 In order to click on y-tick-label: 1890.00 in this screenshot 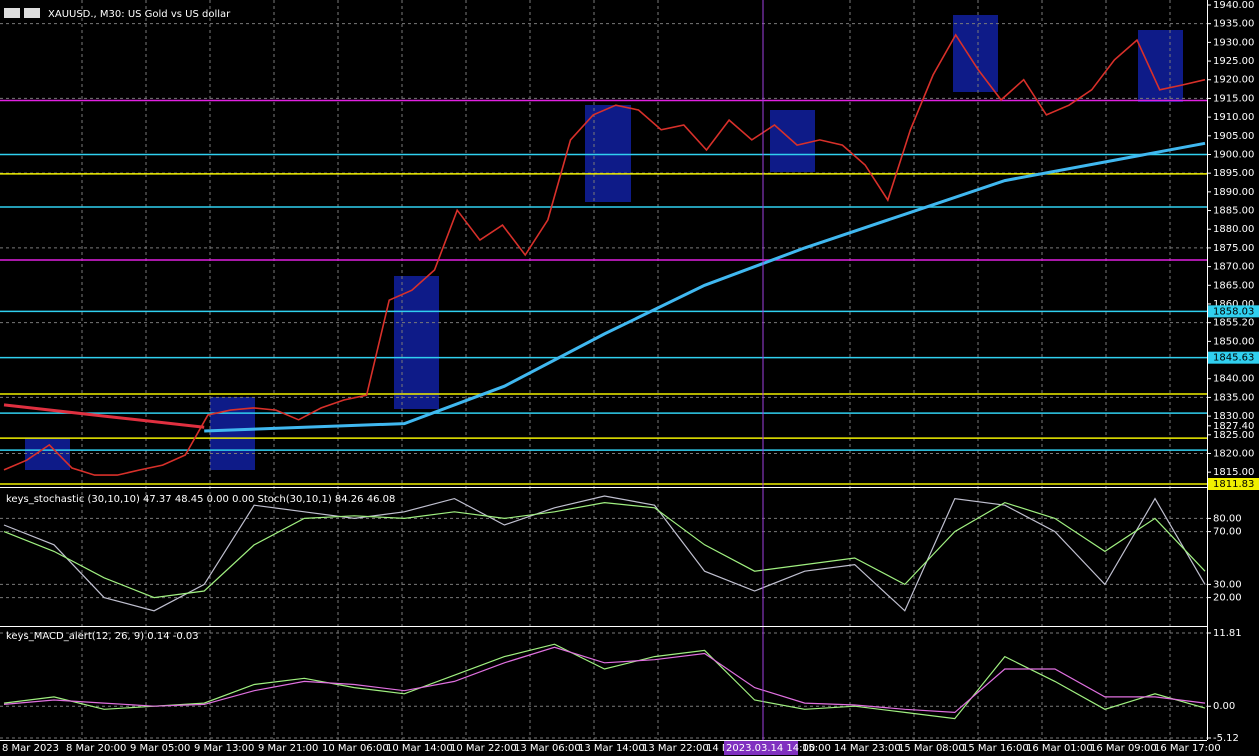, I will do `click(1233, 192)`.